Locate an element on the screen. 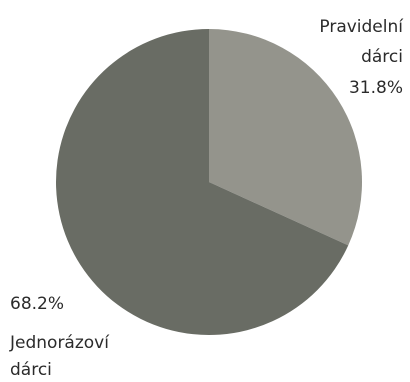 This screenshot has width=410, height=382. slice-label-pravidelni-line2: dárci is located at coordinates (382, 57).